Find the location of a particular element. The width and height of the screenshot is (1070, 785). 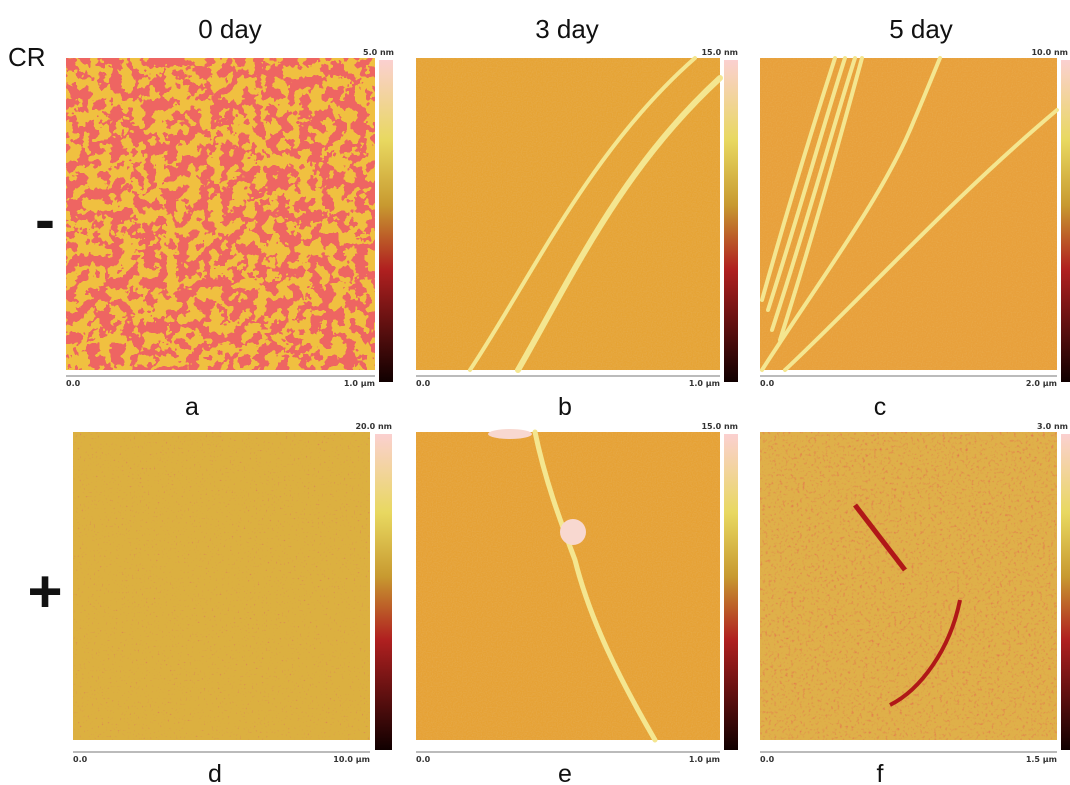

panel-letter: f is located at coordinates (880, 772).